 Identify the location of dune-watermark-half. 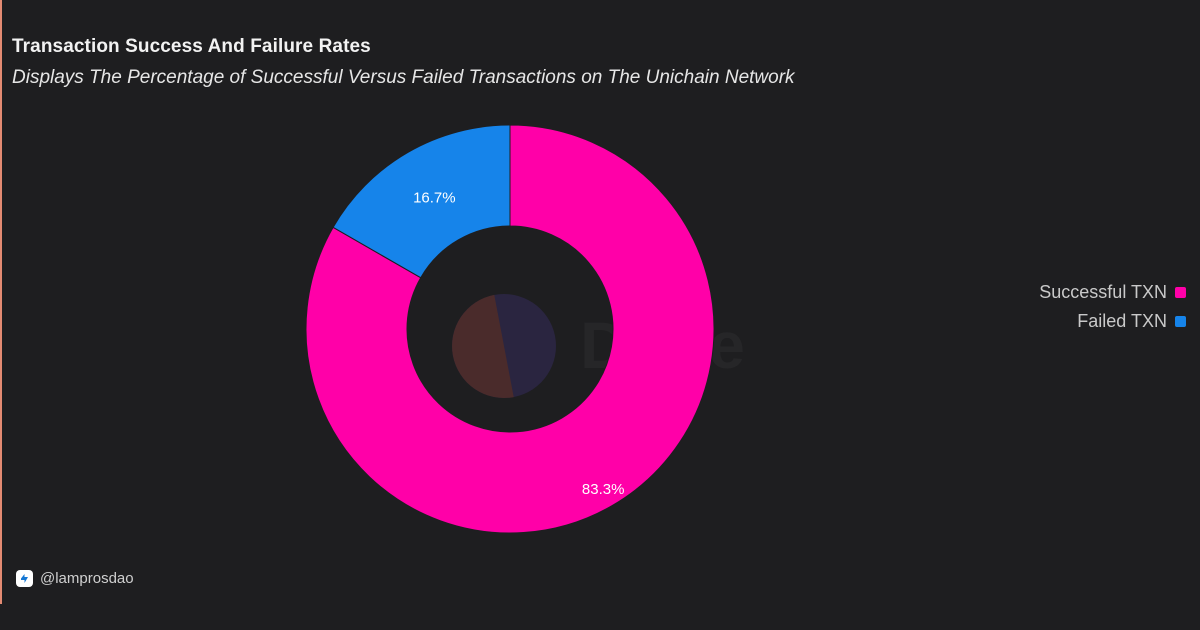
(483, 346).